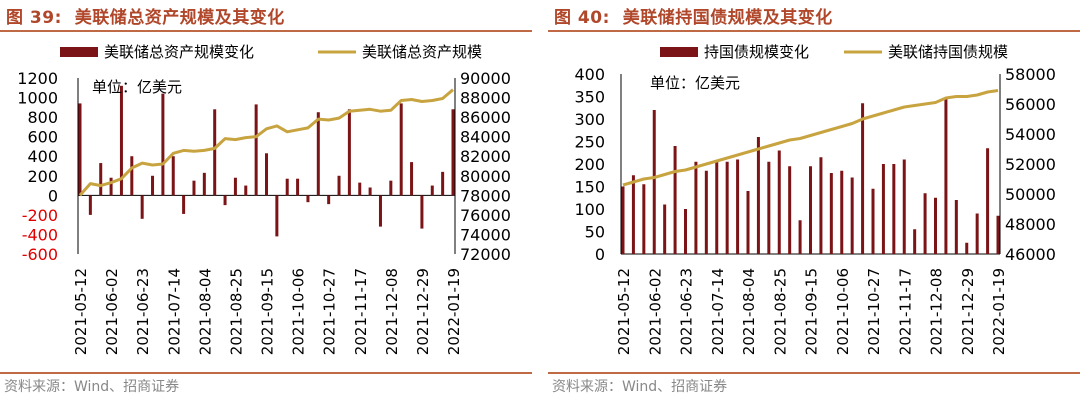 The height and width of the screenshot is (401, 1080). Describe the element at coordinates (266, 373) in the screenshot. I see `source-divider` at that location.